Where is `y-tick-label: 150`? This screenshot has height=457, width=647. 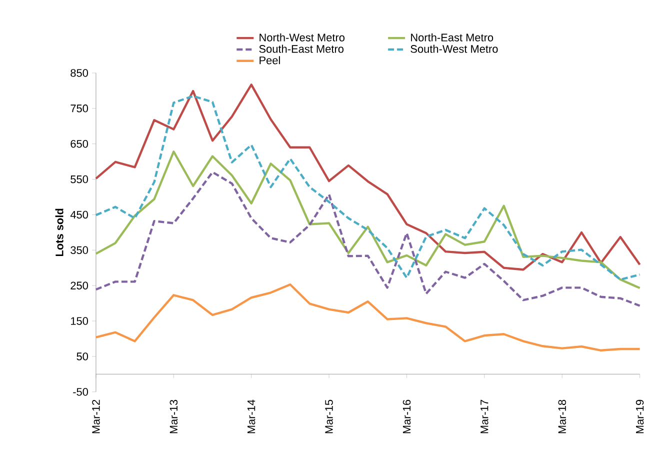 y-tick-label: 150 is located at coordinates (79, 321).